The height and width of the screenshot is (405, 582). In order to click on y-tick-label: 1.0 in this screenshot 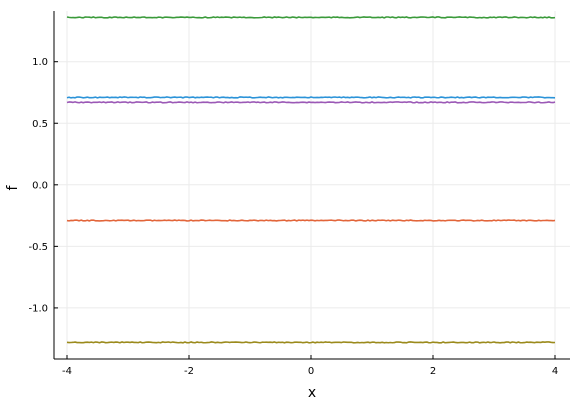, I will do `click(40, 62)`.